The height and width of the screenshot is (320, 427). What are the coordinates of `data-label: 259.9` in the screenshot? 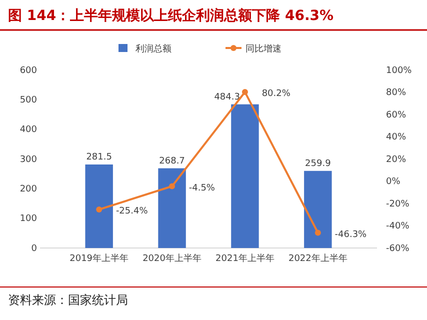 It's located at (318, 163).